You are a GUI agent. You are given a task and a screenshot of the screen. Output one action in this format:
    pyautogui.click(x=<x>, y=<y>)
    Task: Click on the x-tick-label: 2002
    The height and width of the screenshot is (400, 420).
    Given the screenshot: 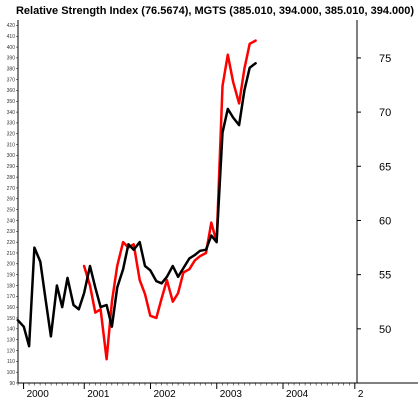 What is the action you would take?
    pyautogui.click(x=164, y=394)
    